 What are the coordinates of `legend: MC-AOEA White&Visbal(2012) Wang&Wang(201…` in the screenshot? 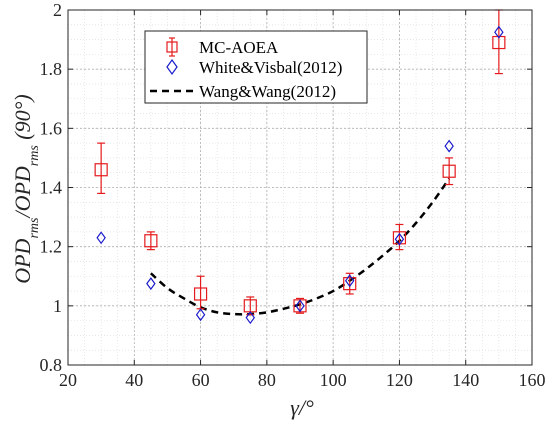 It's located at (256, 67).